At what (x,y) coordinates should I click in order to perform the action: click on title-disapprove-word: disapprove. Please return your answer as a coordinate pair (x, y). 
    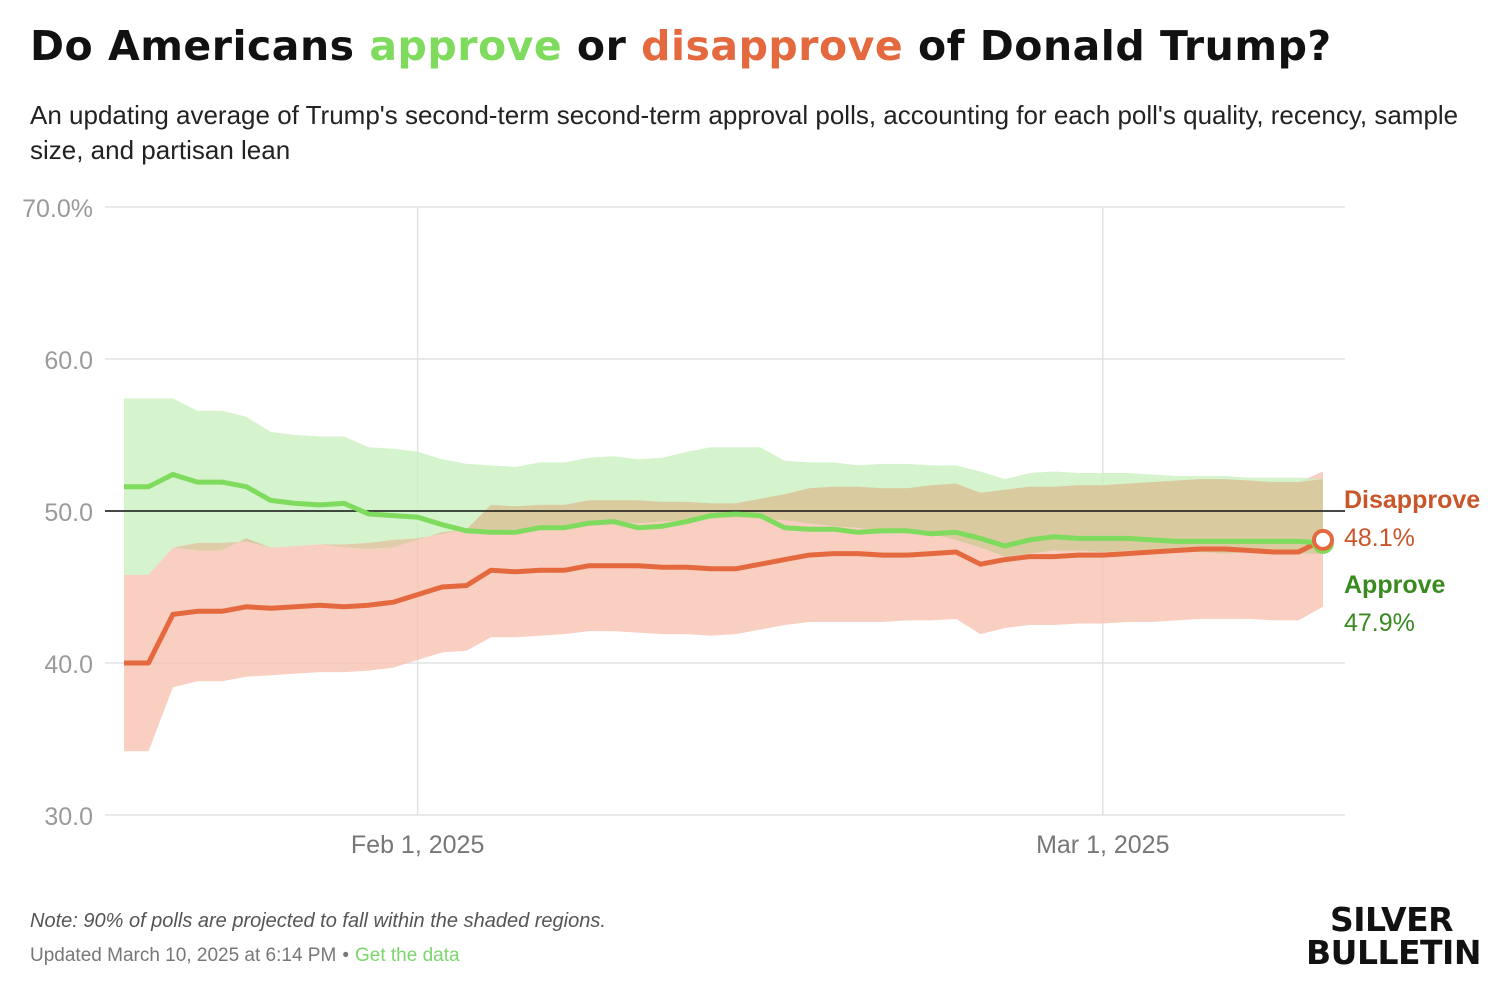
    Looking at the image, I should click on (772, 46).